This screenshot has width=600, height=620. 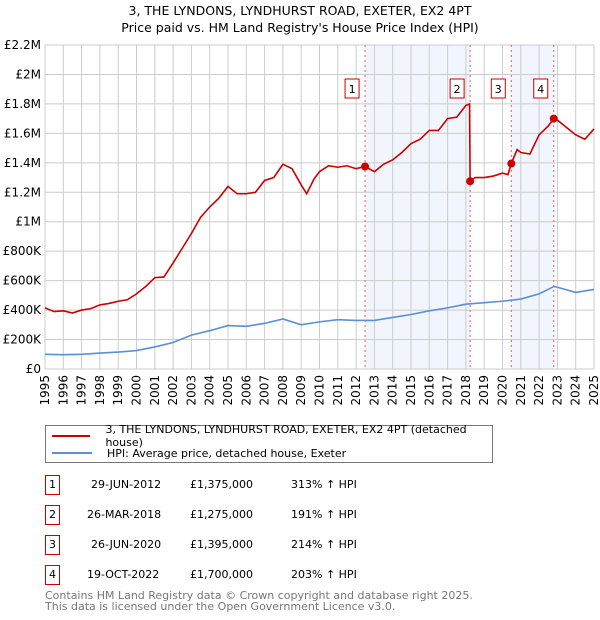 What do you see at coordinates (155, 390) in the screenshot?
I see `x-tick-label: 2001` at bounding box center [155, 390].